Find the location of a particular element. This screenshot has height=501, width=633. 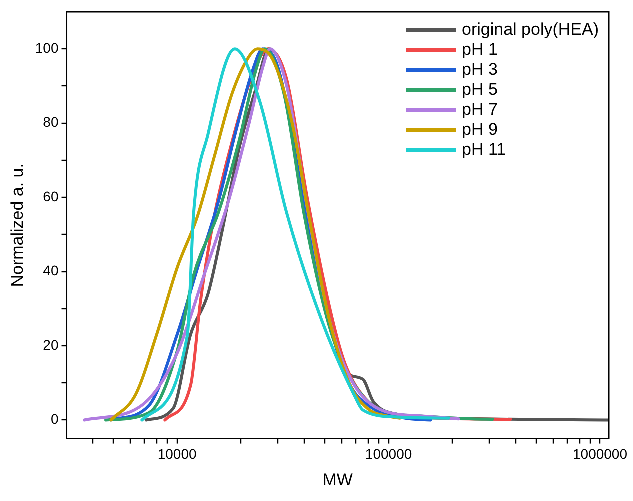

y-tick-label: 100 is located at coordinates (47, 48).